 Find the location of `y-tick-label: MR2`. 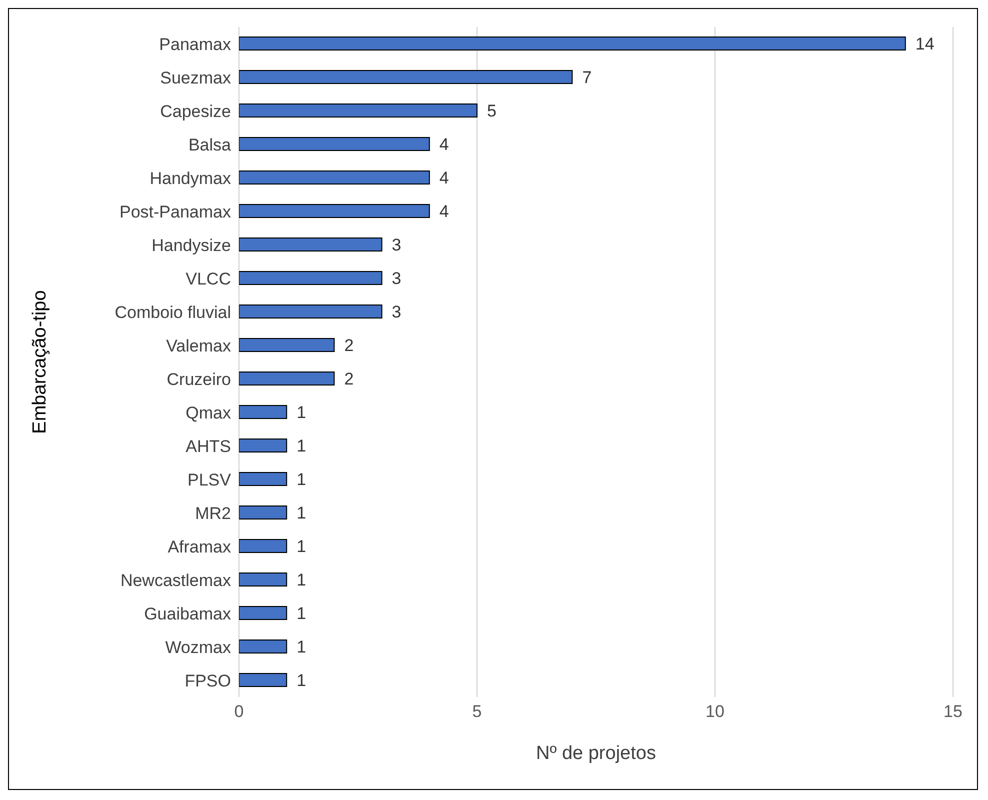

y-tick-label: MR2 is located at coordinates (213, 513).